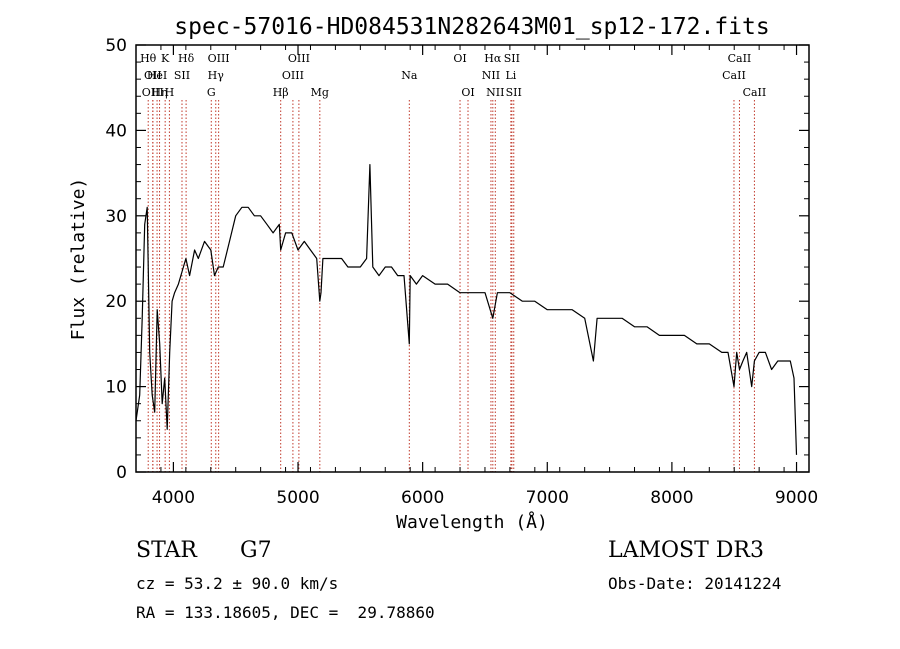  I want to click on y-tick-label-1: 10, so click(116, 388).